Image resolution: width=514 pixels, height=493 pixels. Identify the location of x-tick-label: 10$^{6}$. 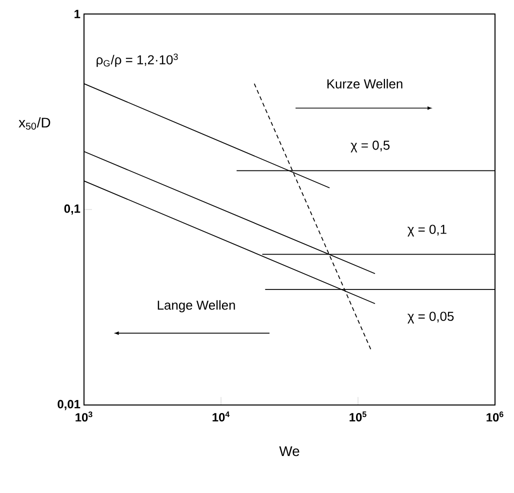
(495, 417).